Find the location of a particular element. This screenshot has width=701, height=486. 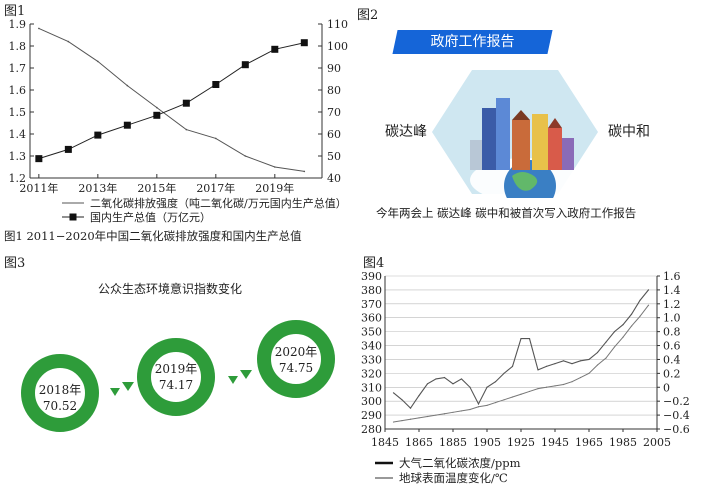

y-left-tick-label: 1.5 is located at coordinates (18, 112).